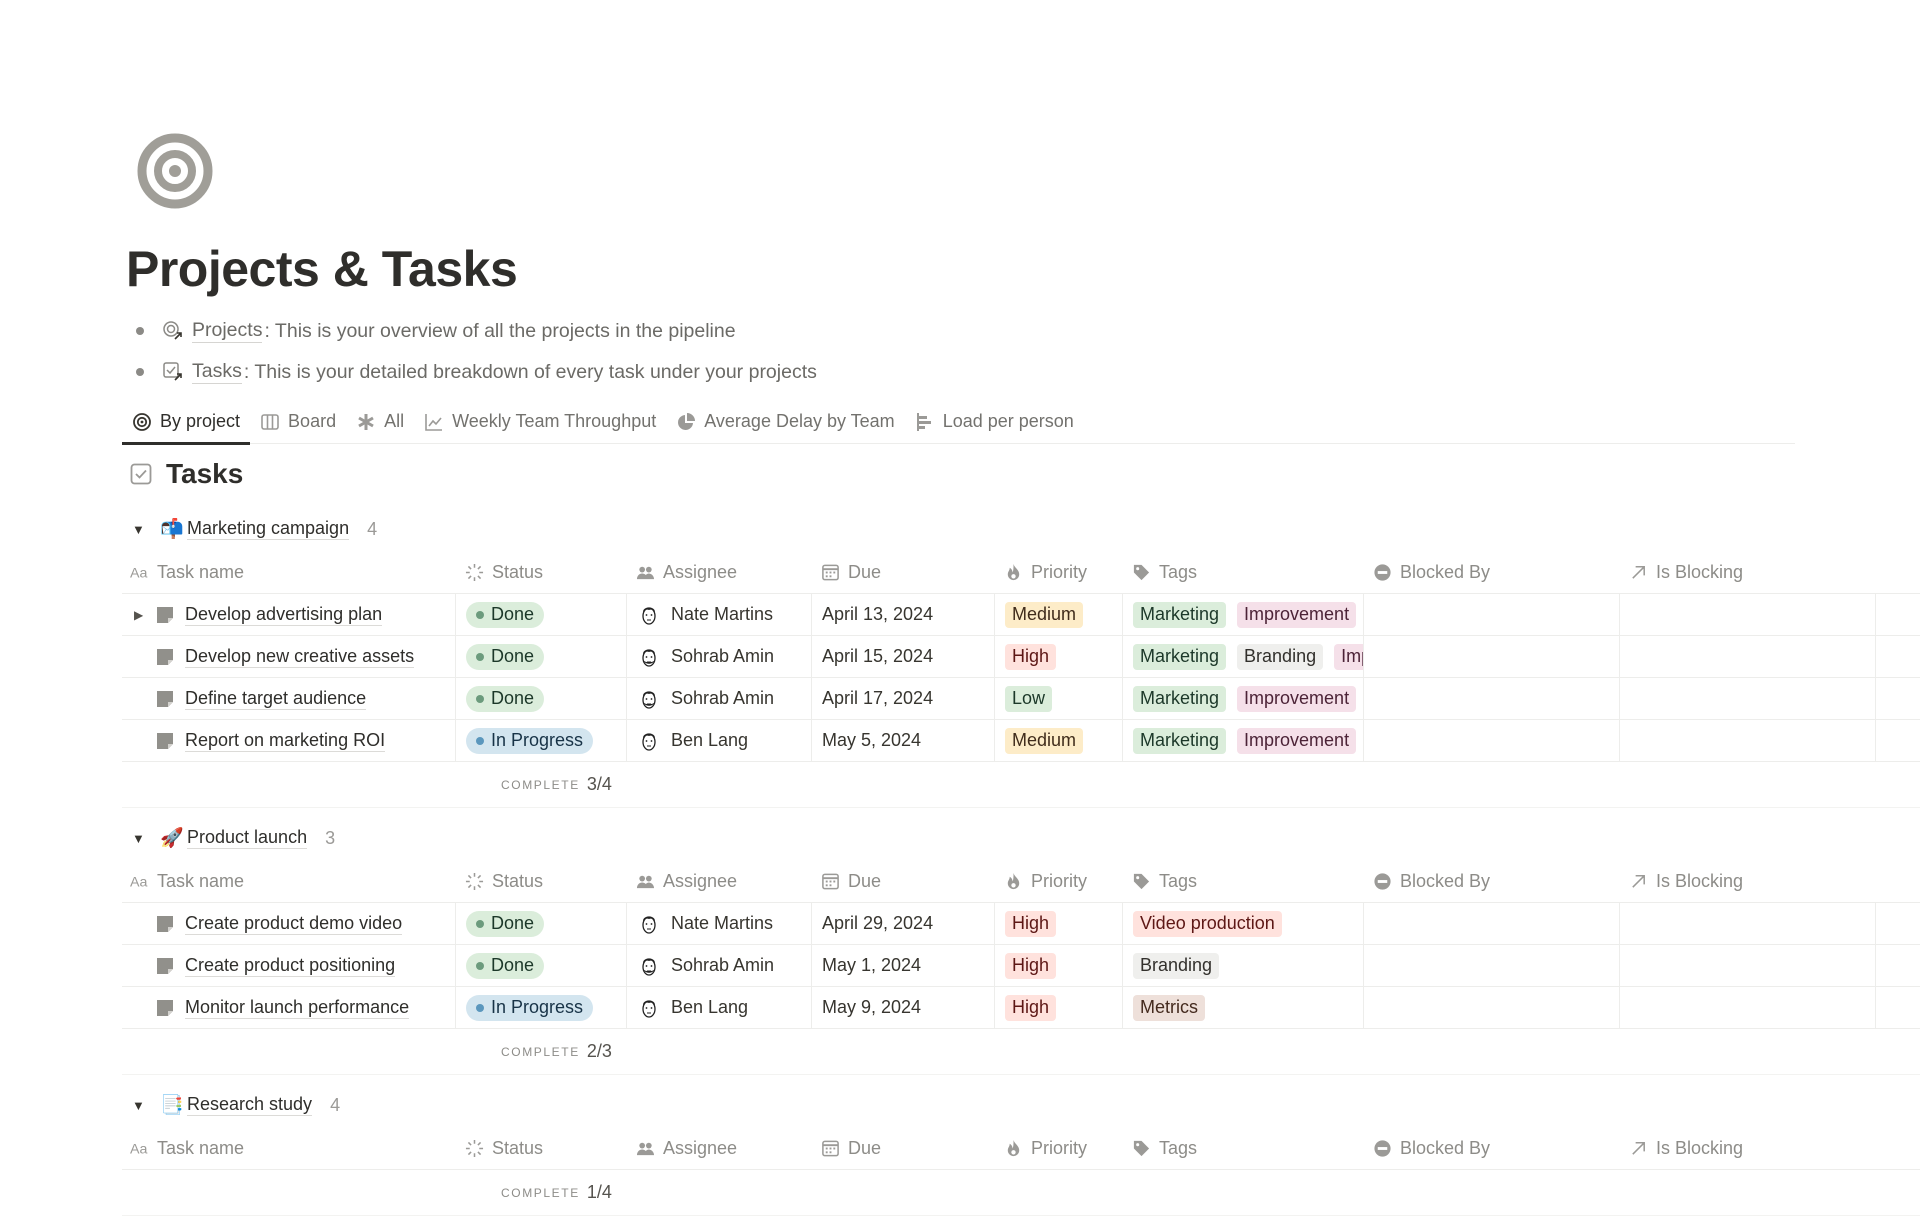  What do you see at coordinates (298, 422) in the screenshot?
I see `tab-board: Board` at bounding box center [298, 422].